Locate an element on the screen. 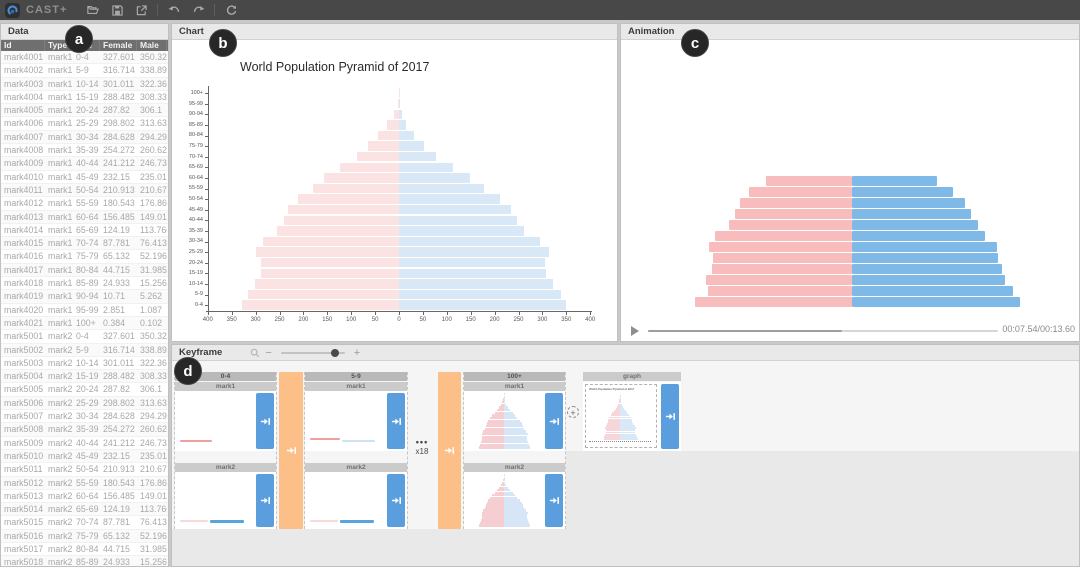 This screenshot has width=1080, height=567. table-row: mark4018 mark1 85-89 24.933 15.256 is located at coordinates (84, 284).